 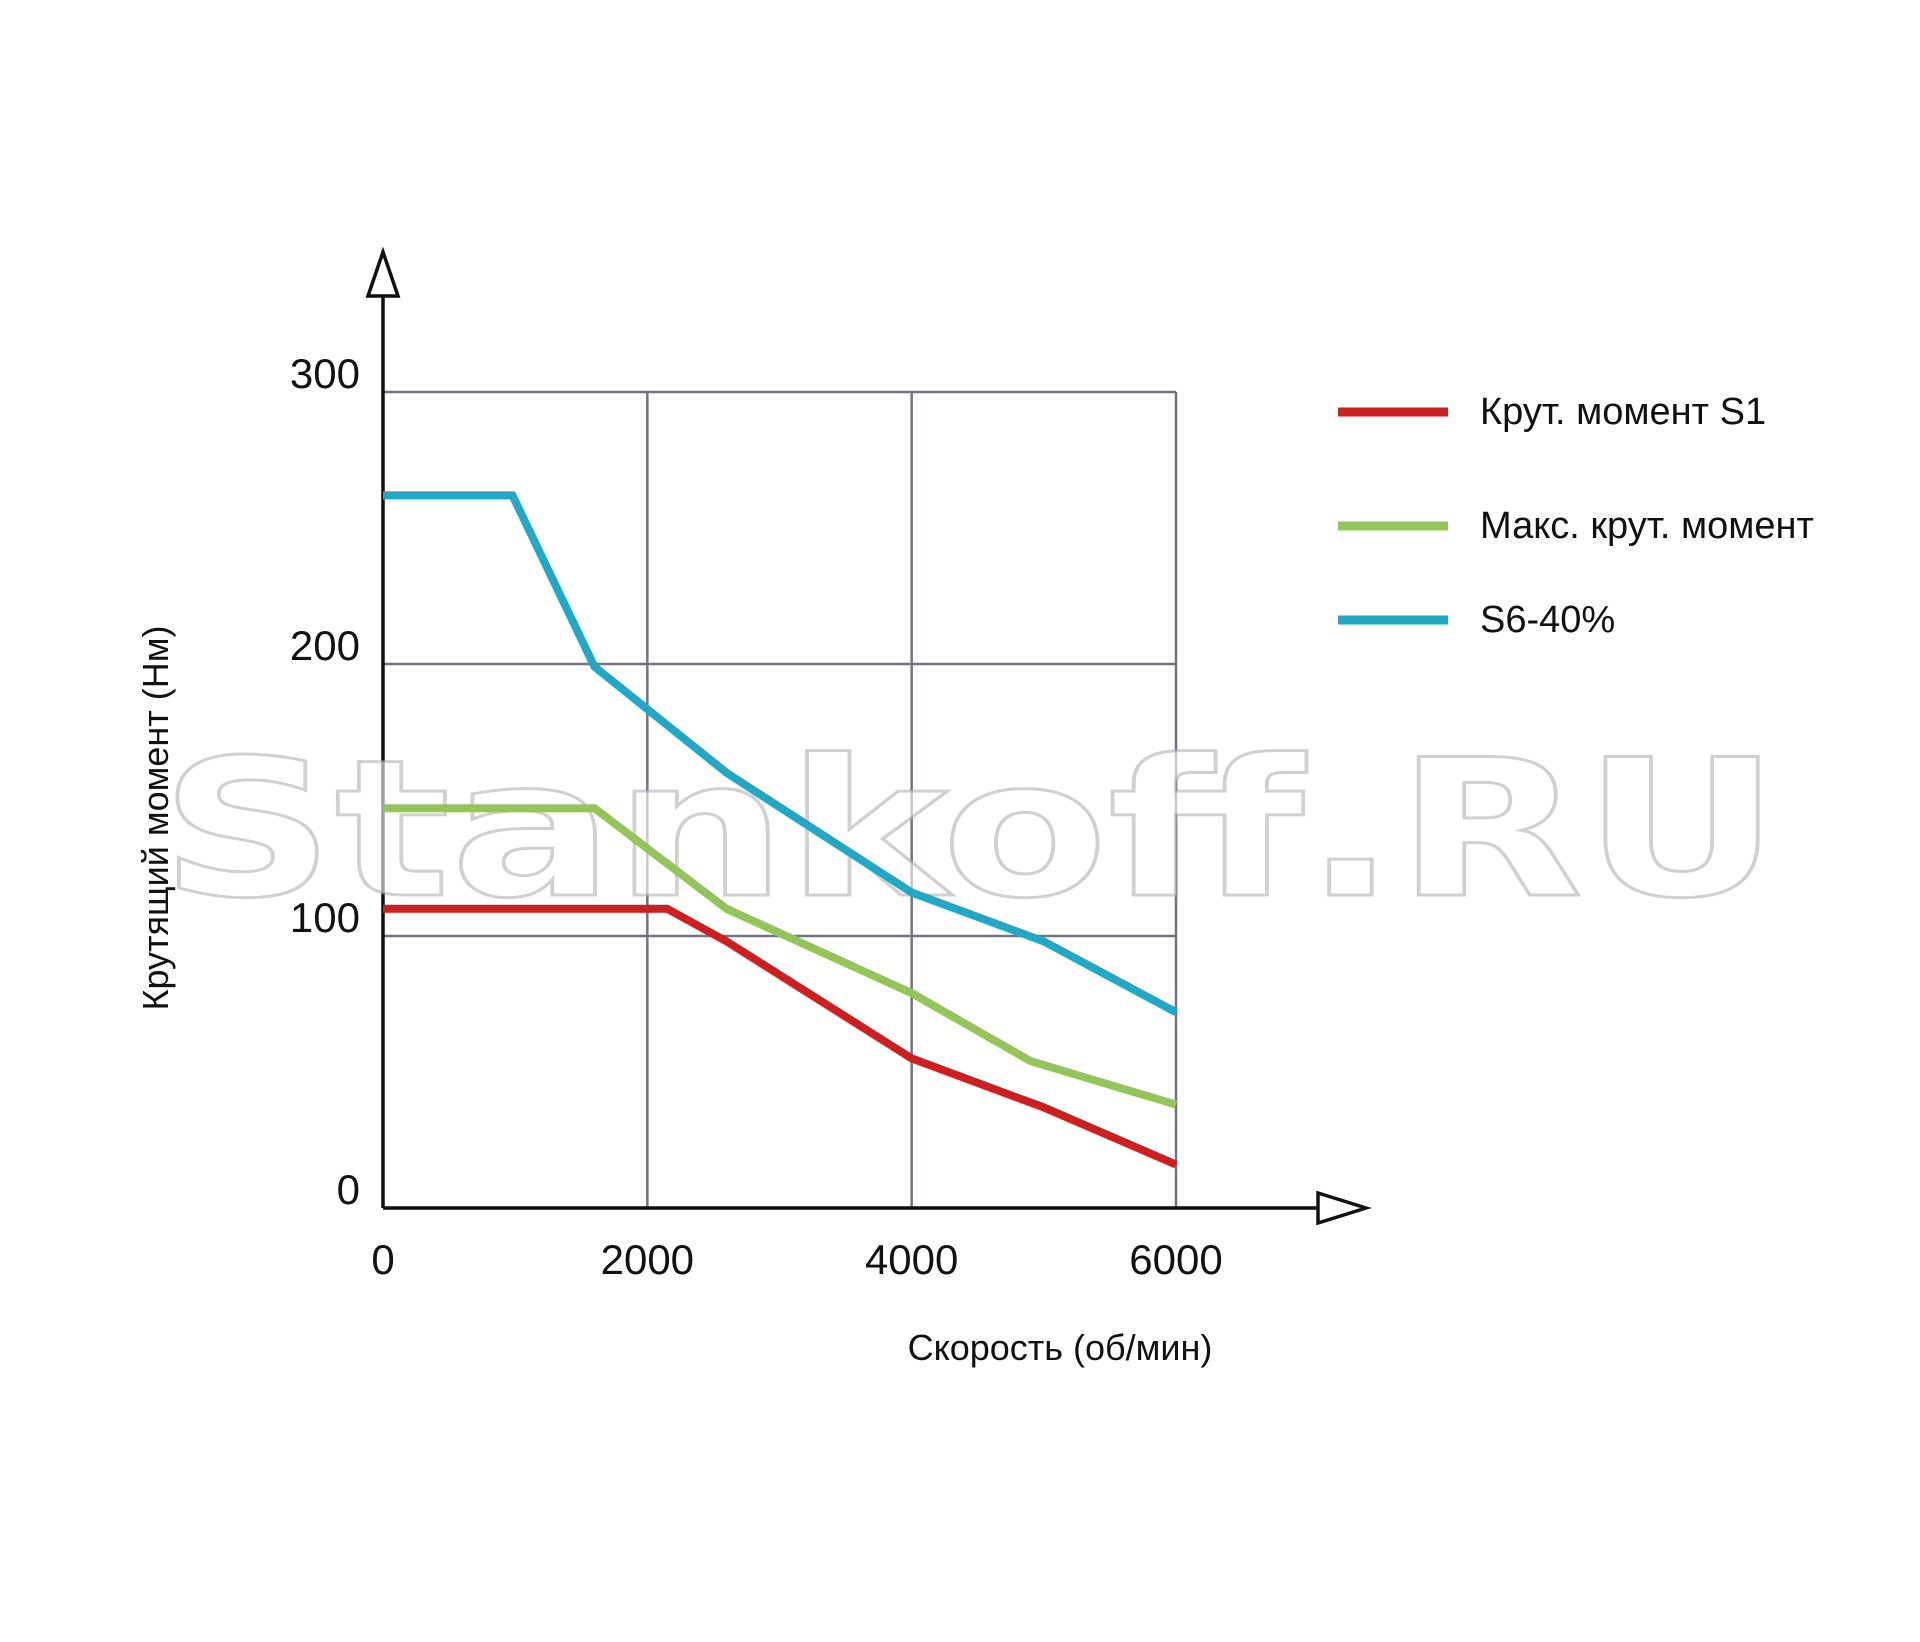 I want to click on x-tick-label: 2000, so click(x=647, y=1259).